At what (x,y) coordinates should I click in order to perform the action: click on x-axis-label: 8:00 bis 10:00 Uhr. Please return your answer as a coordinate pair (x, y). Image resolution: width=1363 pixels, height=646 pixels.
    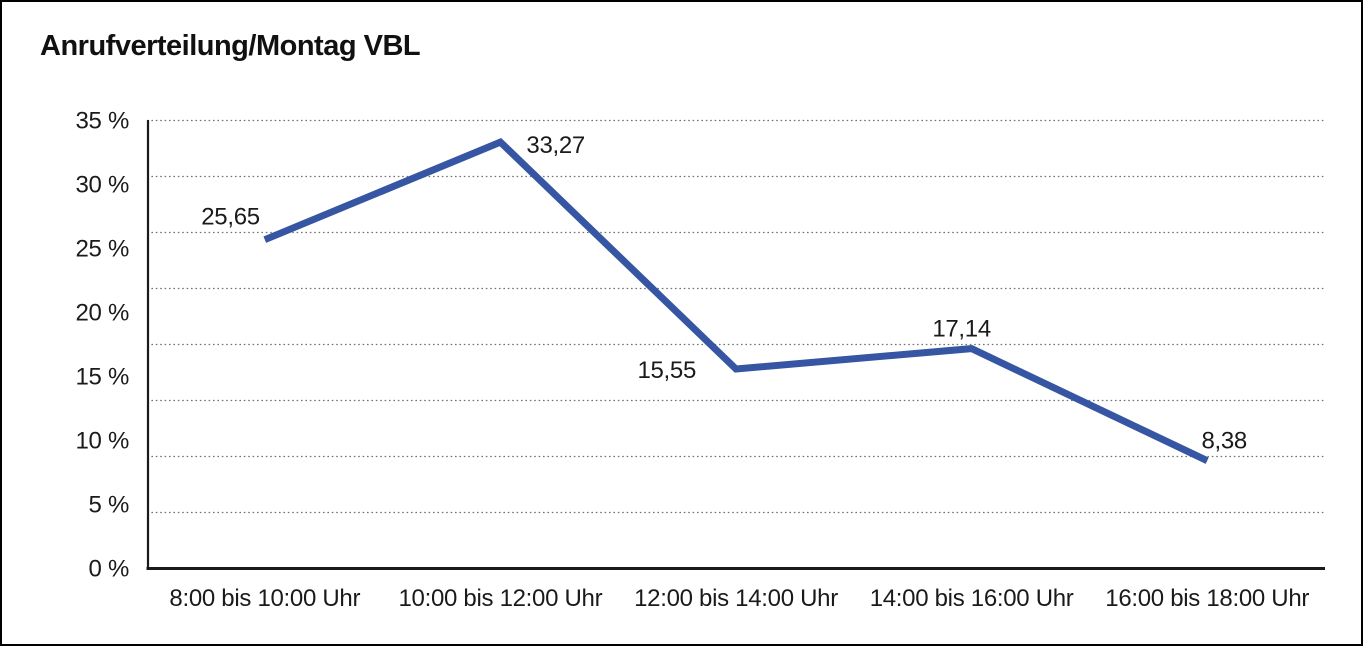
    Looking at the image, I should click on (264, 598).